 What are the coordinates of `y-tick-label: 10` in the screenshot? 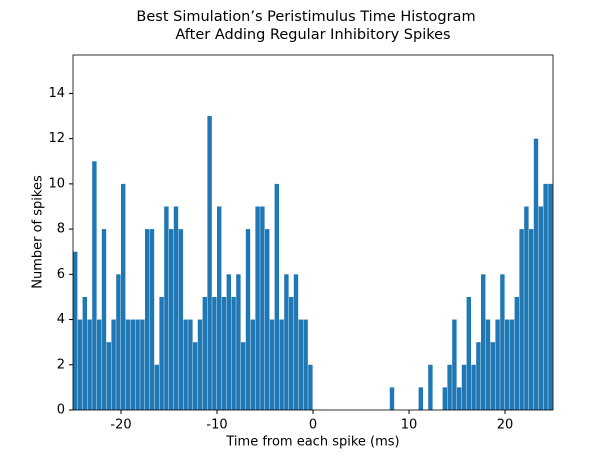 It's located at (56, 183).